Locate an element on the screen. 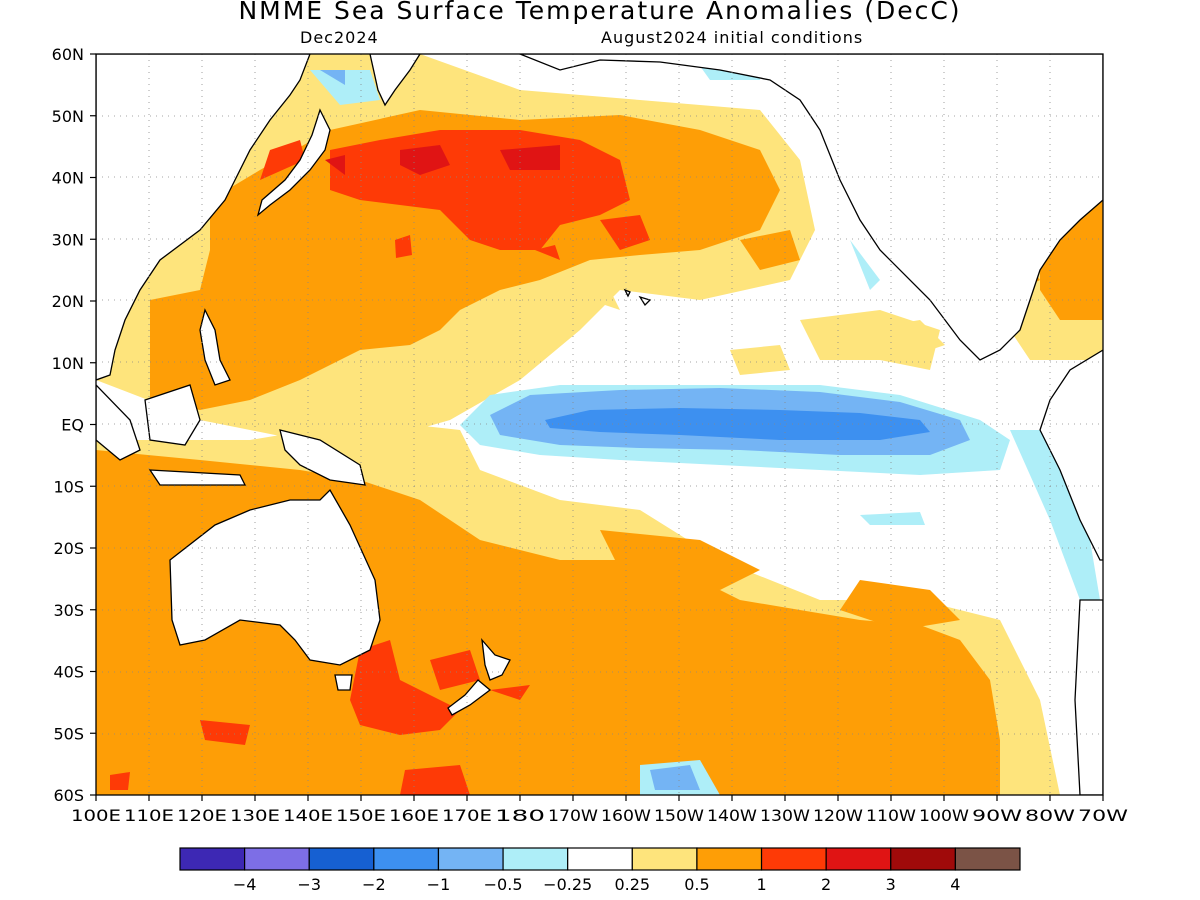  colorbar-label: 1 is located at coordinates (761, 884).